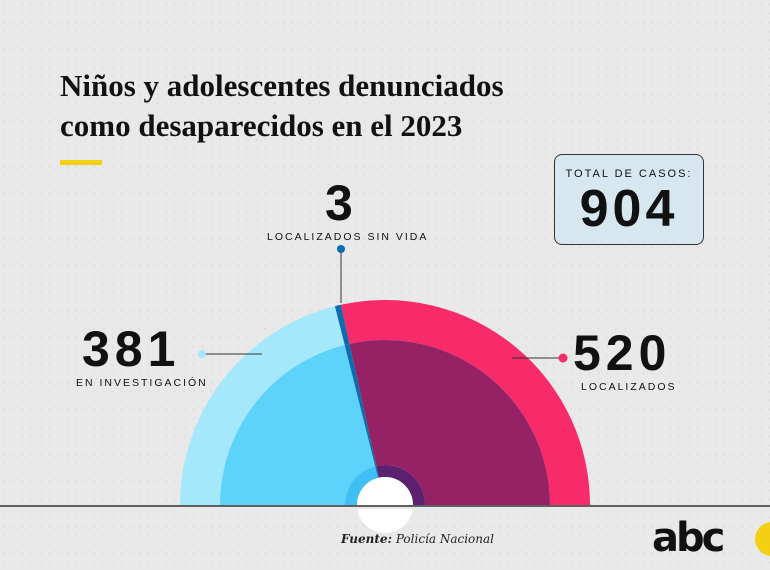 This screenshot has width=770, height=570. What do you see at coordinates (629, 387) in the screenshot?
I see `category-label-localizados: LOCALIZADOS` at bounding box center [629, 387].